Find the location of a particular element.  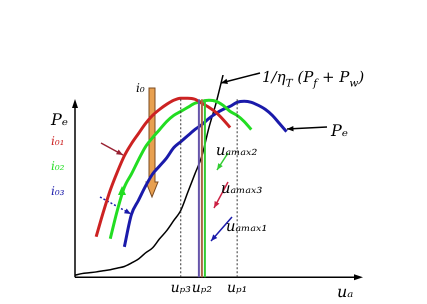

x-tick-label: uₚ₂ is located at coordinates (202, 288).